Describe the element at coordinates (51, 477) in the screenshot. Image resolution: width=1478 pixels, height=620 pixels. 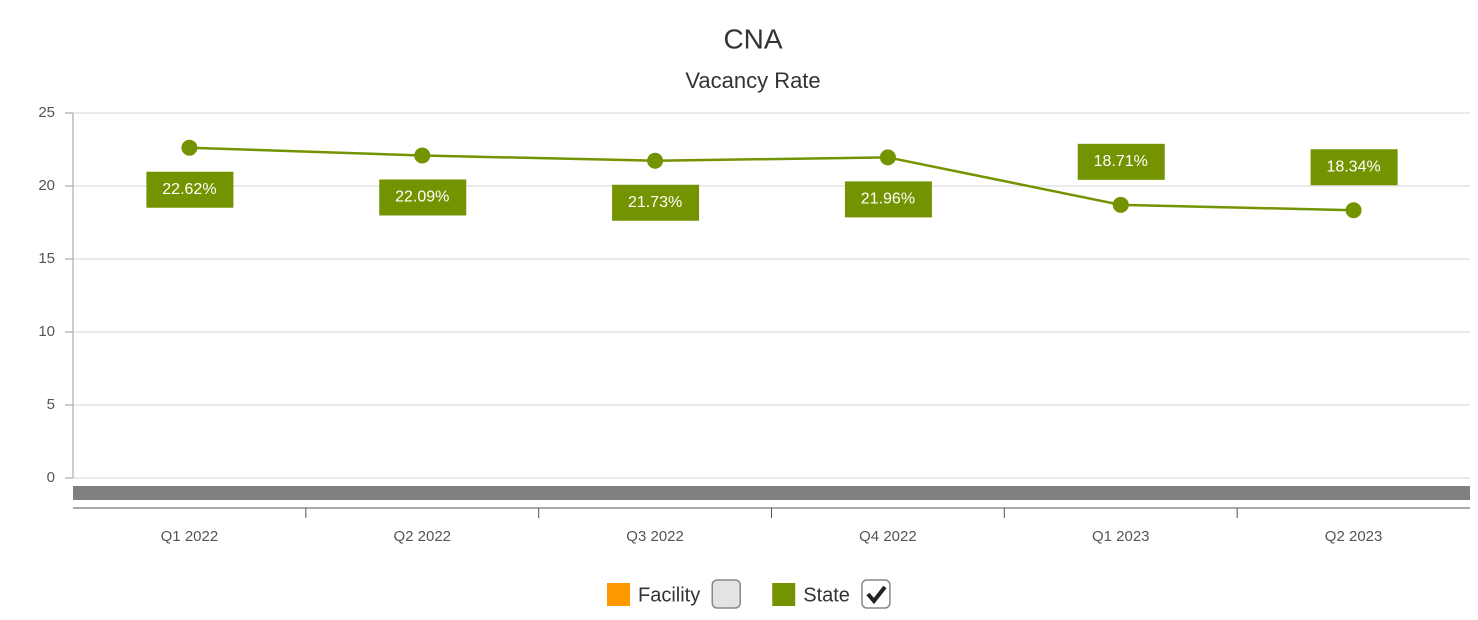
I see `y-tick-label: 0` at that location.